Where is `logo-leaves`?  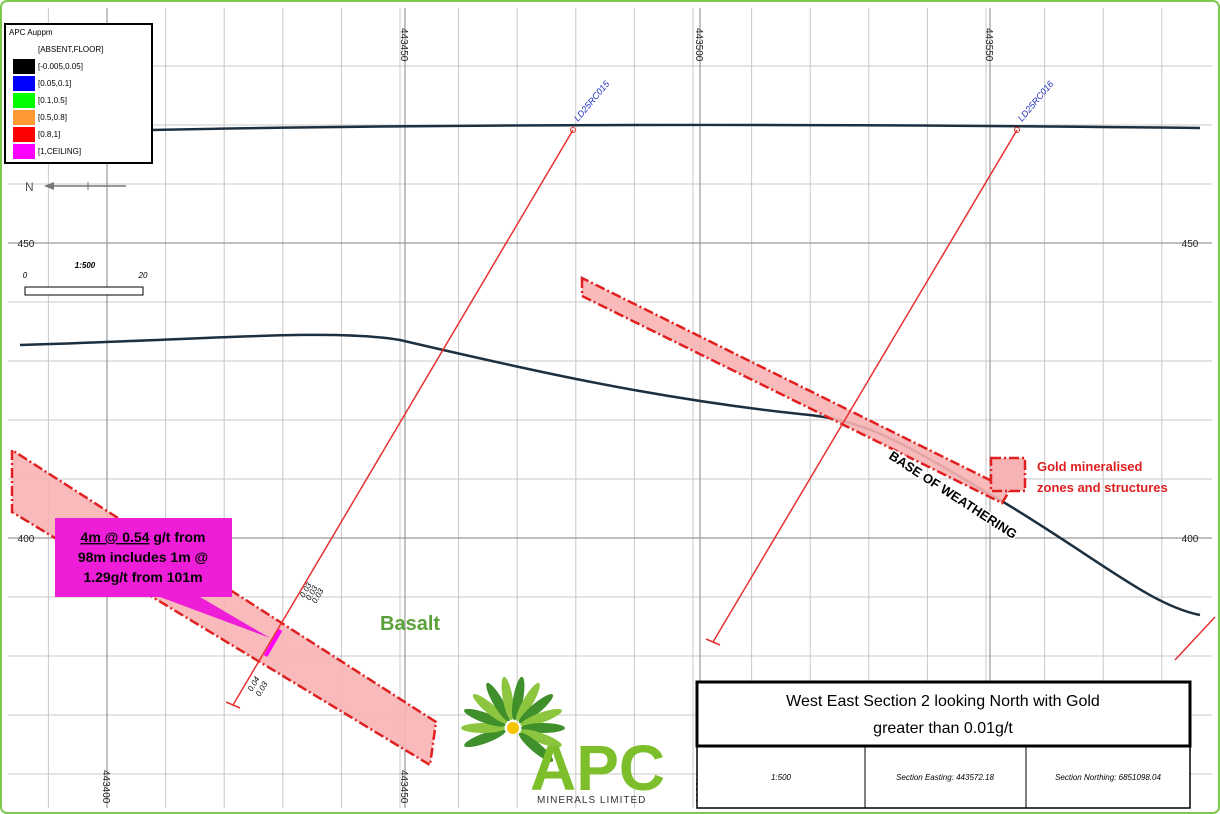
logo-leaves is located at coordinates (513, 719).